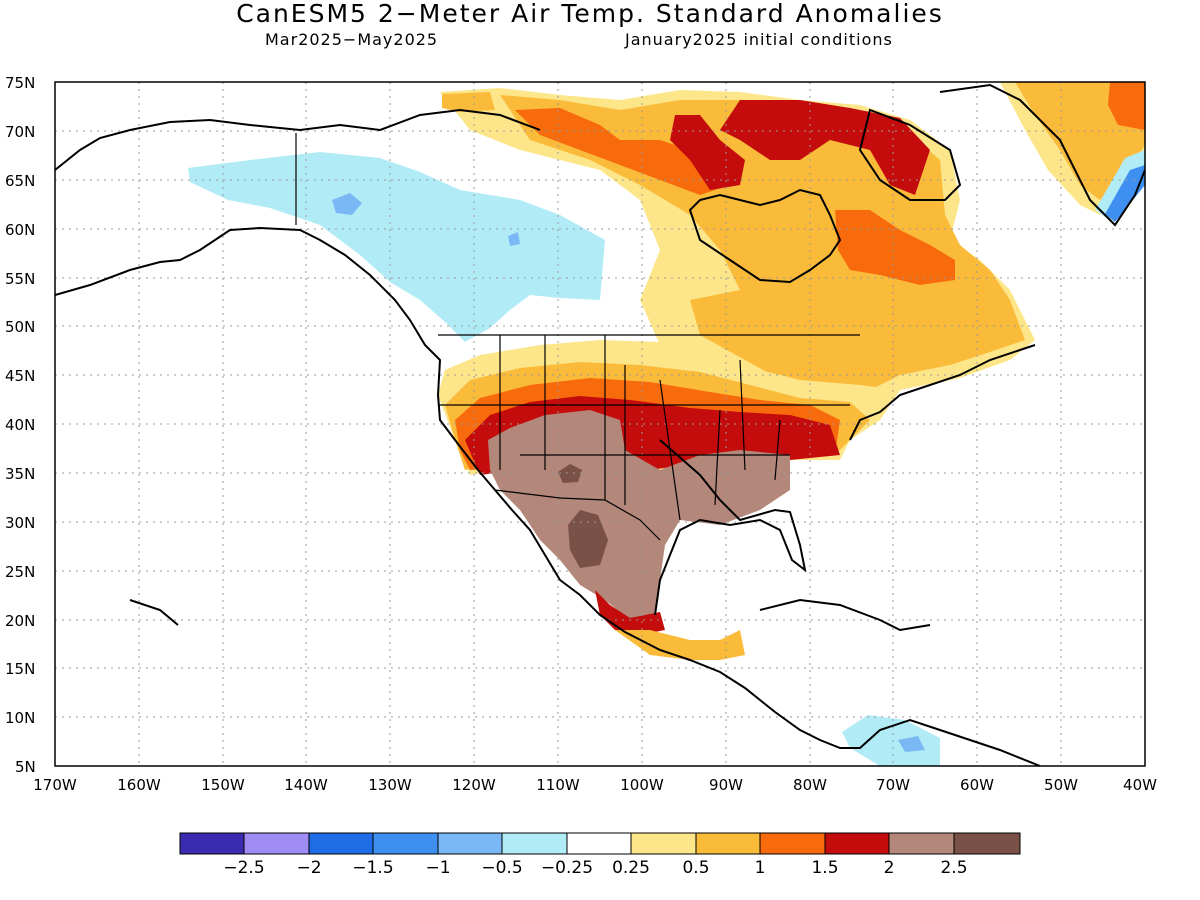 The height and width of the screenshot is (900, 1200). I want to click on lat-label: 70N, so click(20, 132).